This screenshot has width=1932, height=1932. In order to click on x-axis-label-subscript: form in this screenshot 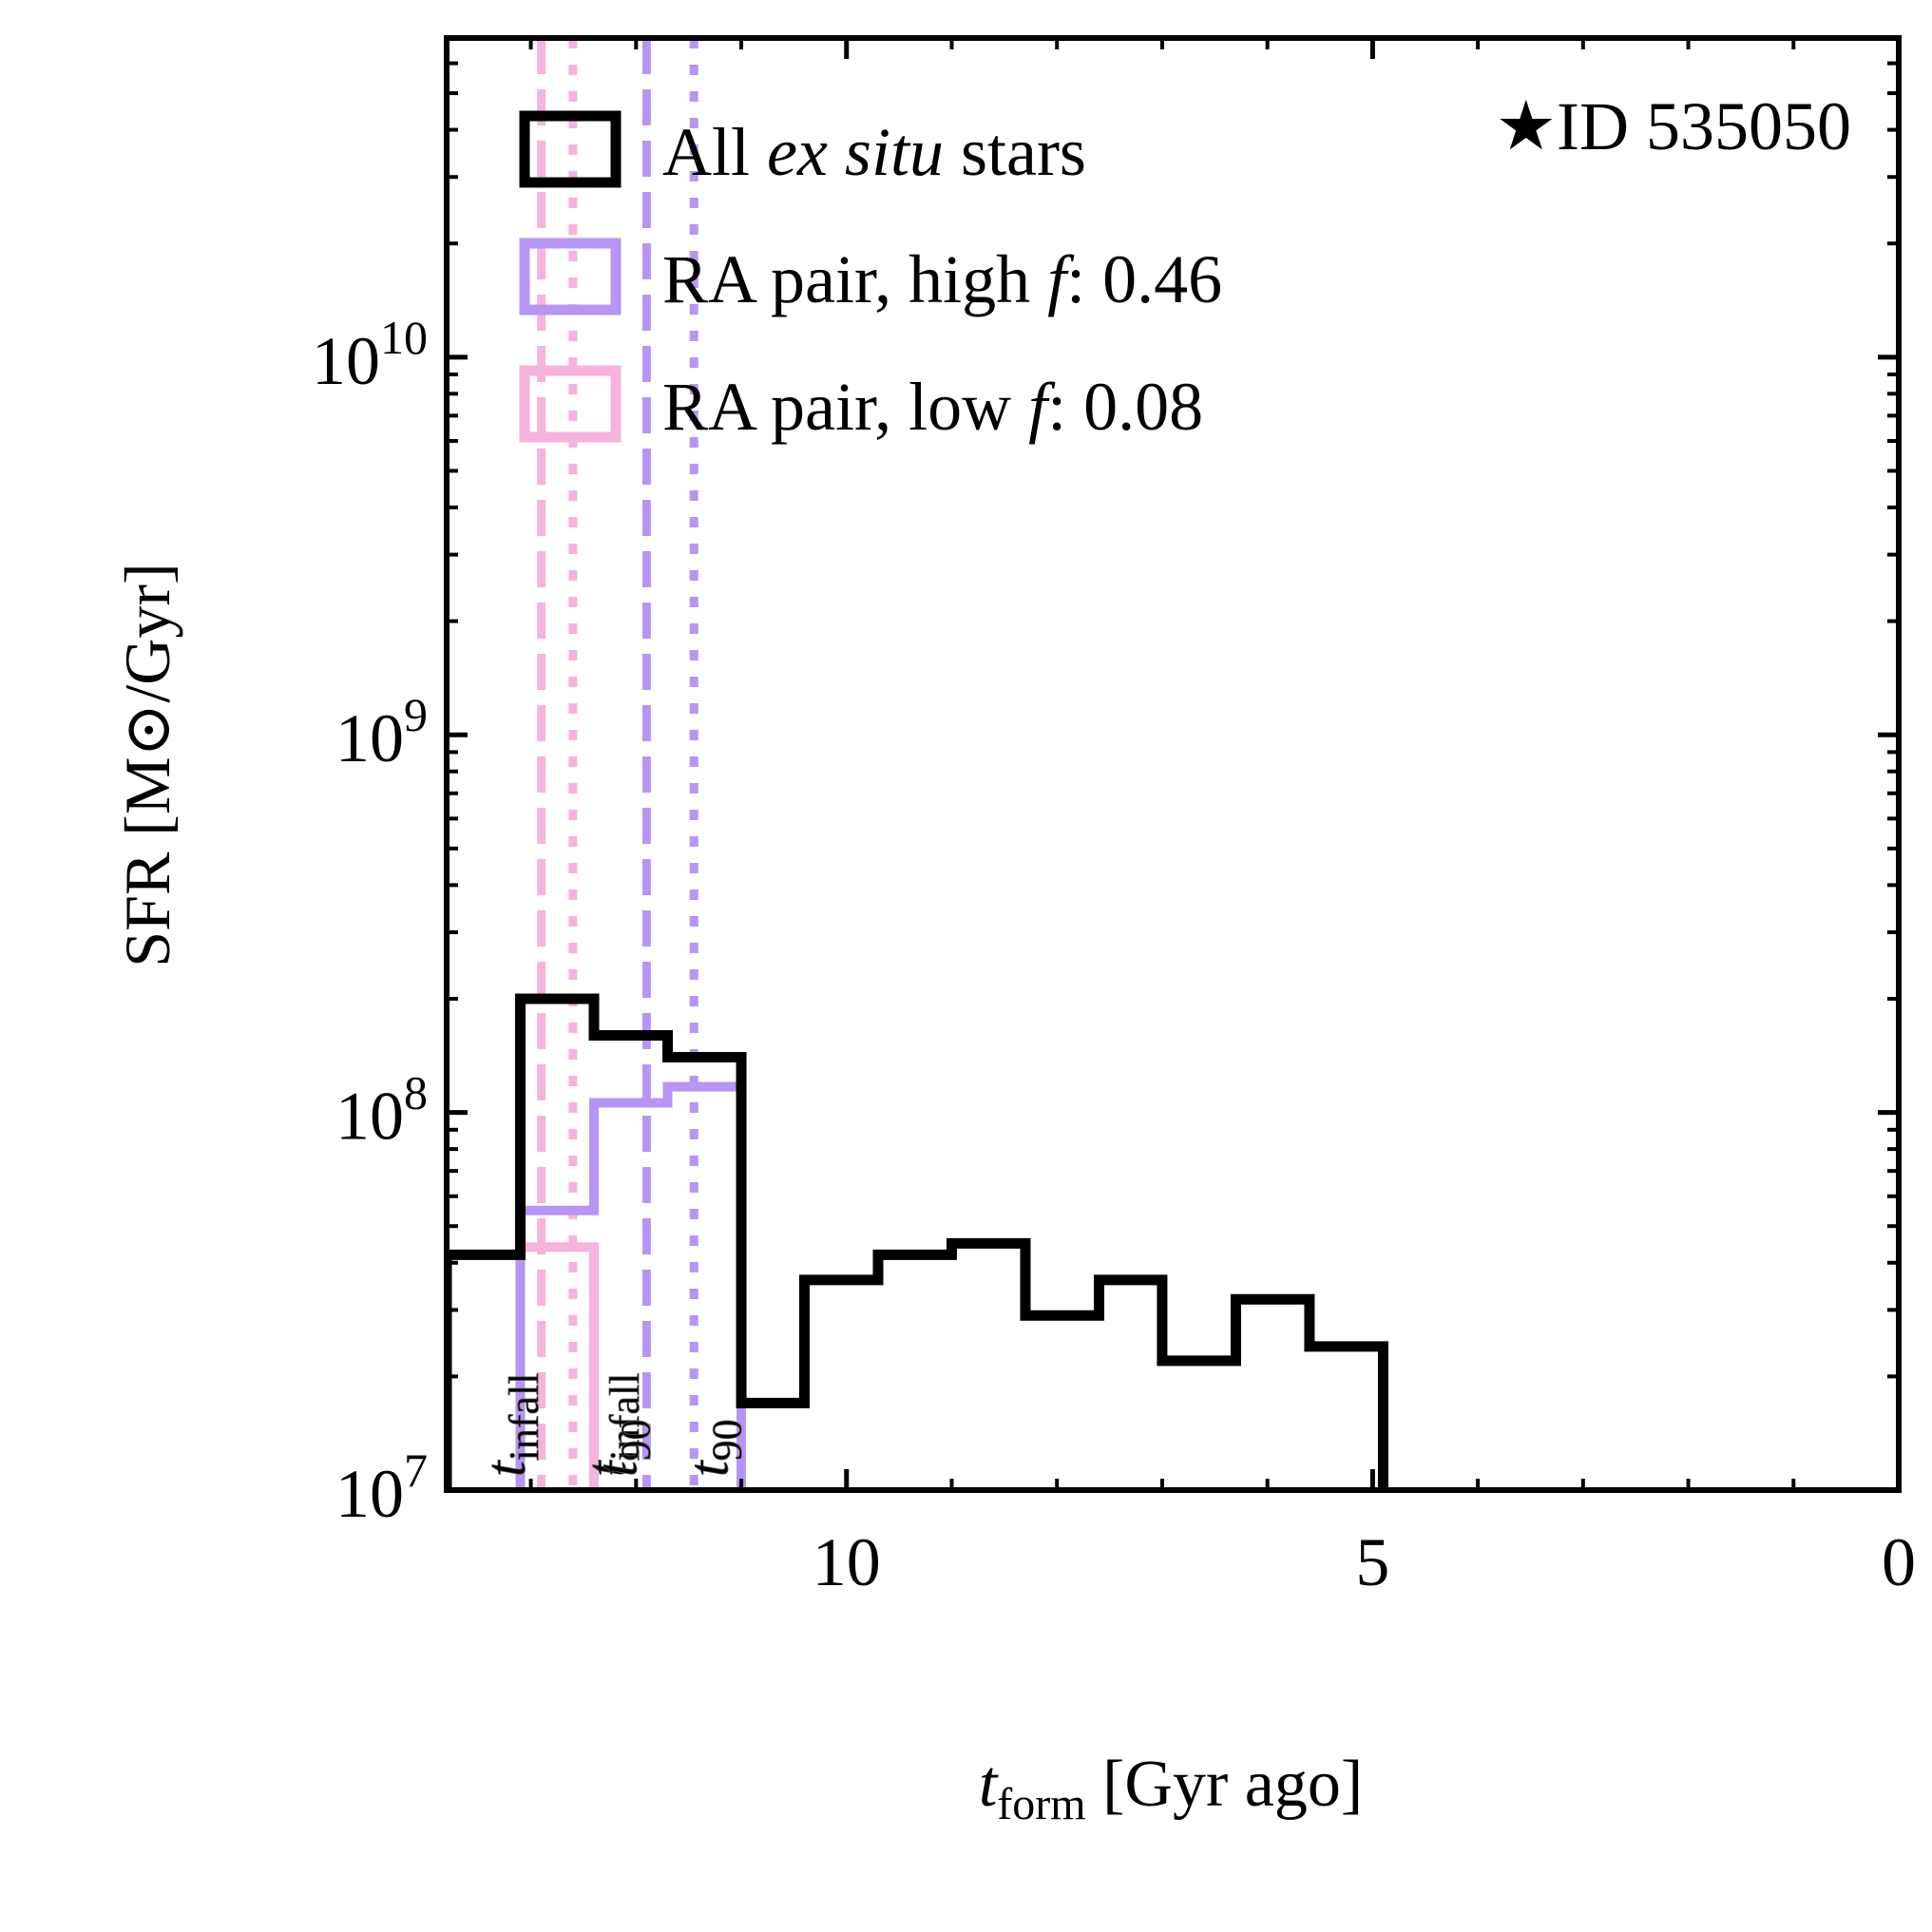, I will do `click(1041, 1804)`.